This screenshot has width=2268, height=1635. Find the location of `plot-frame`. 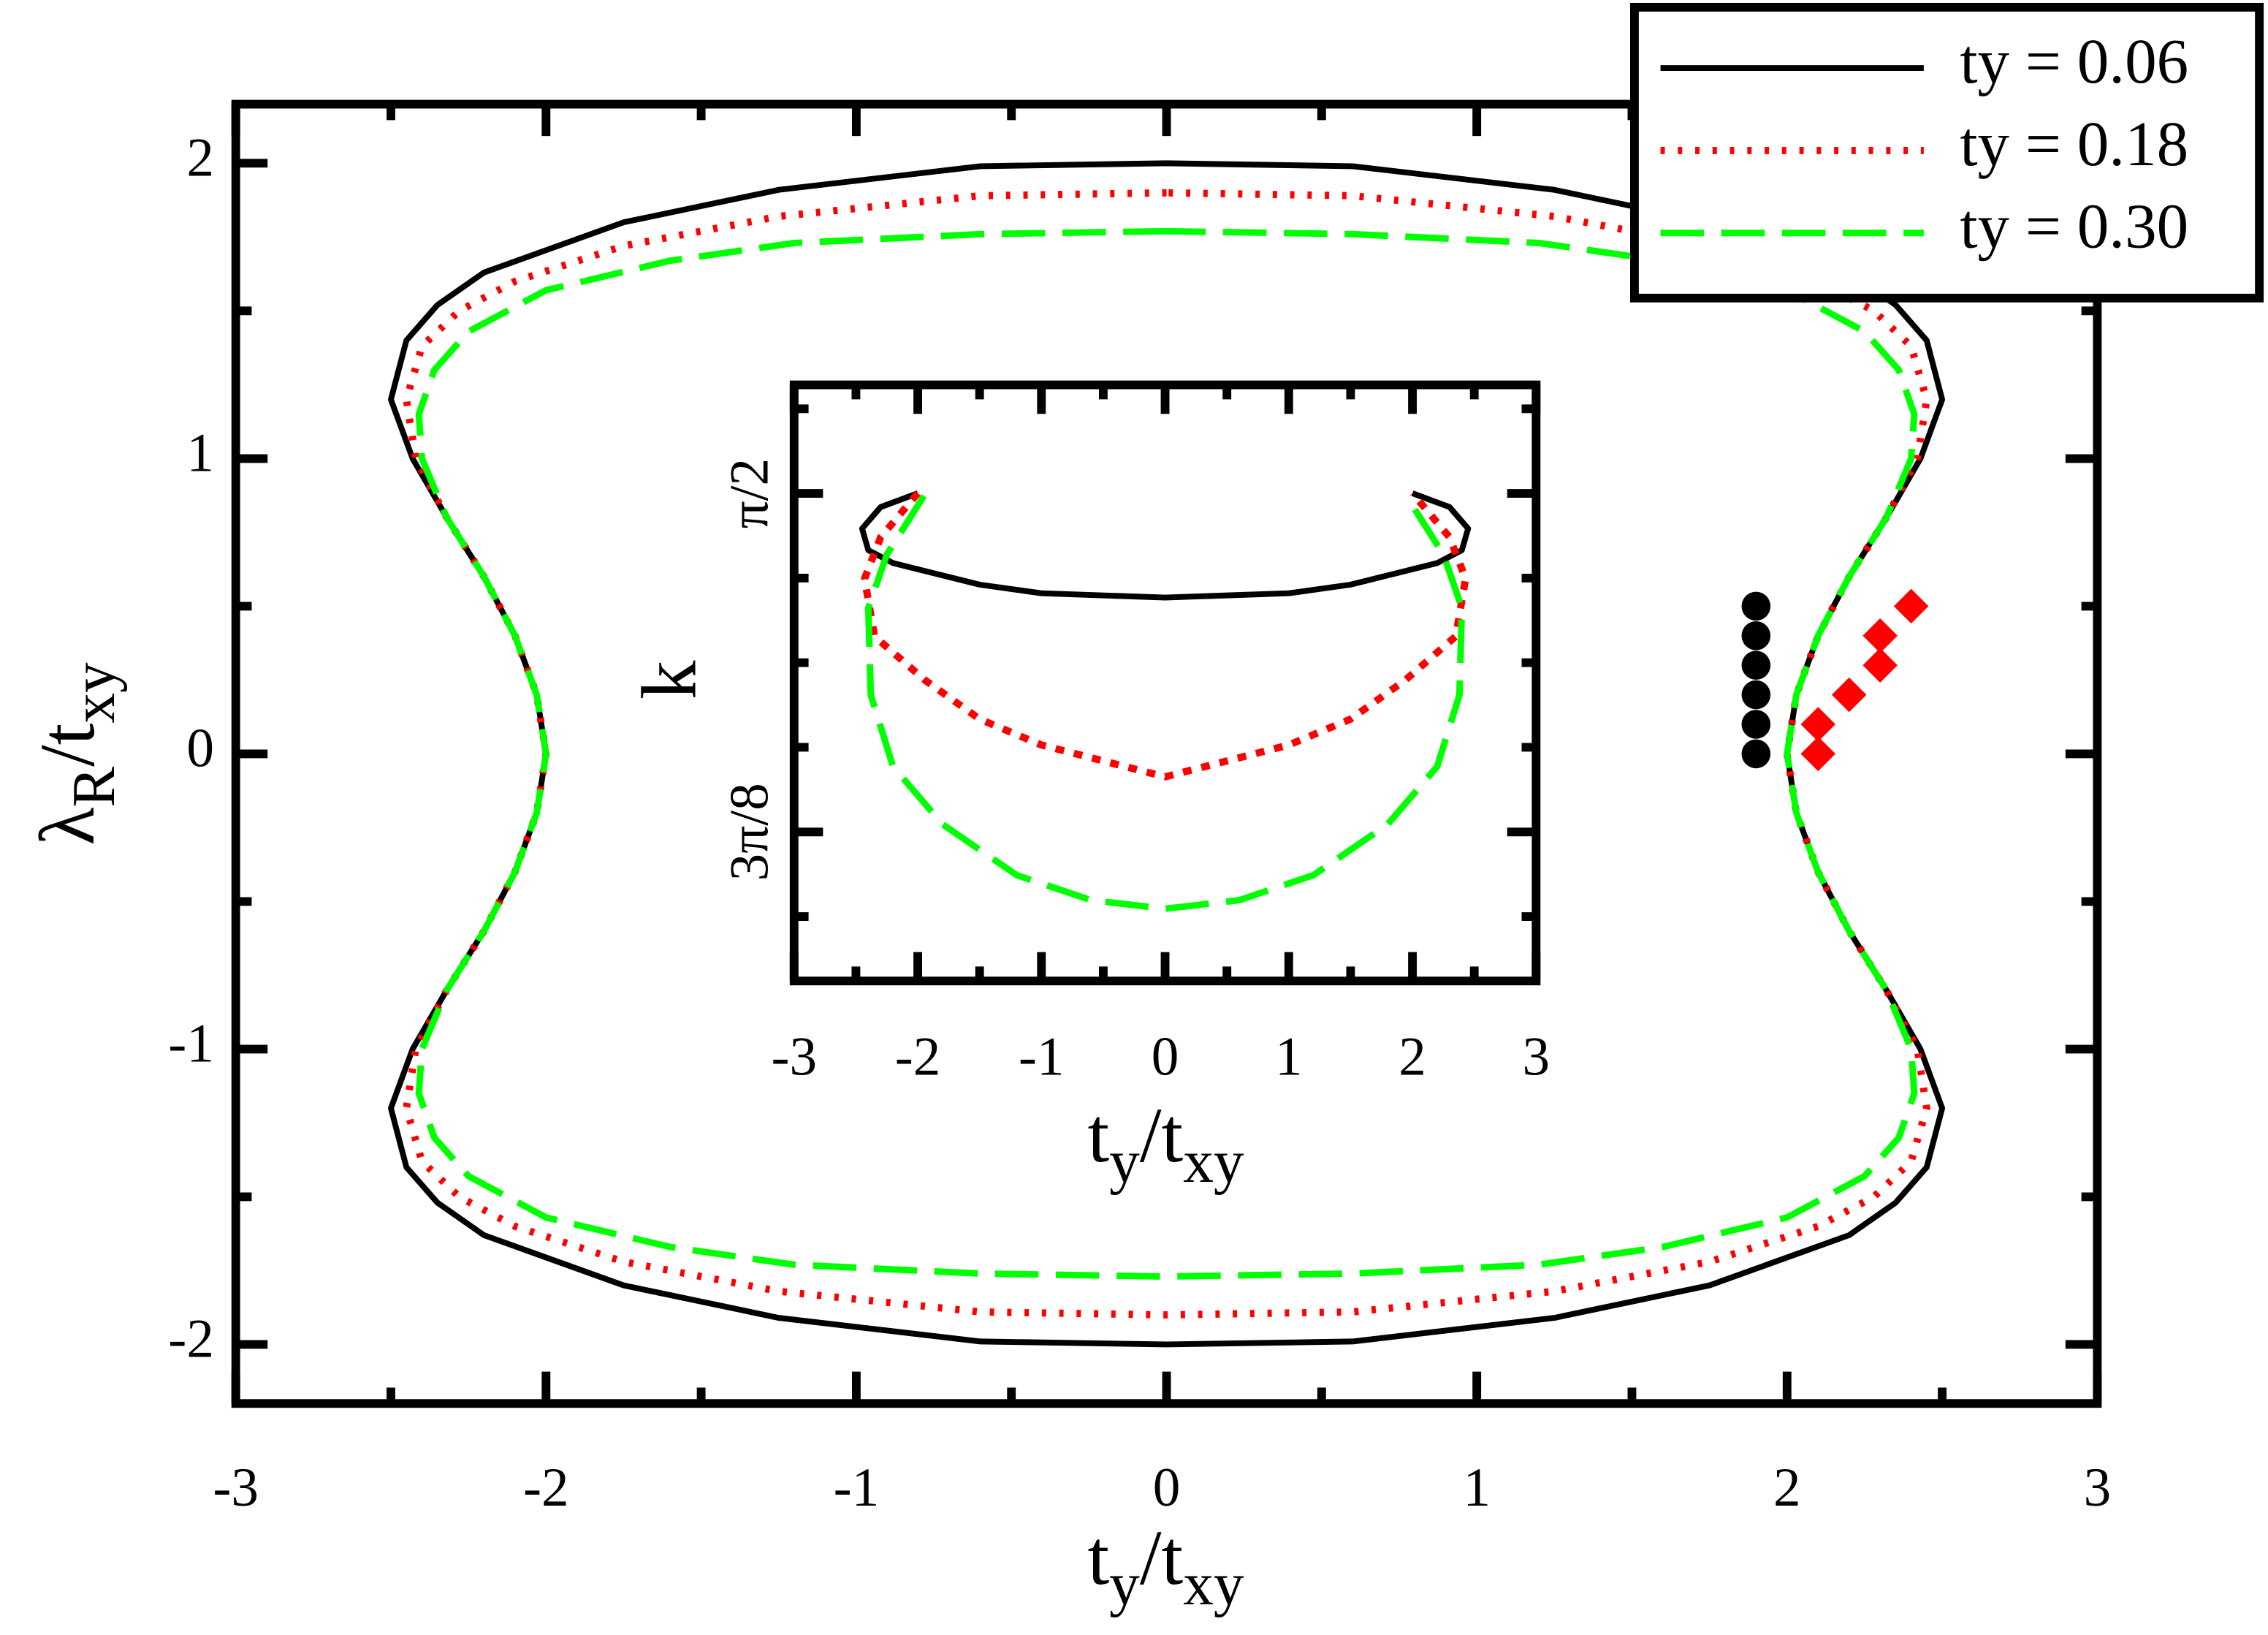

plot-frame is located at coordinates (1165, 683).